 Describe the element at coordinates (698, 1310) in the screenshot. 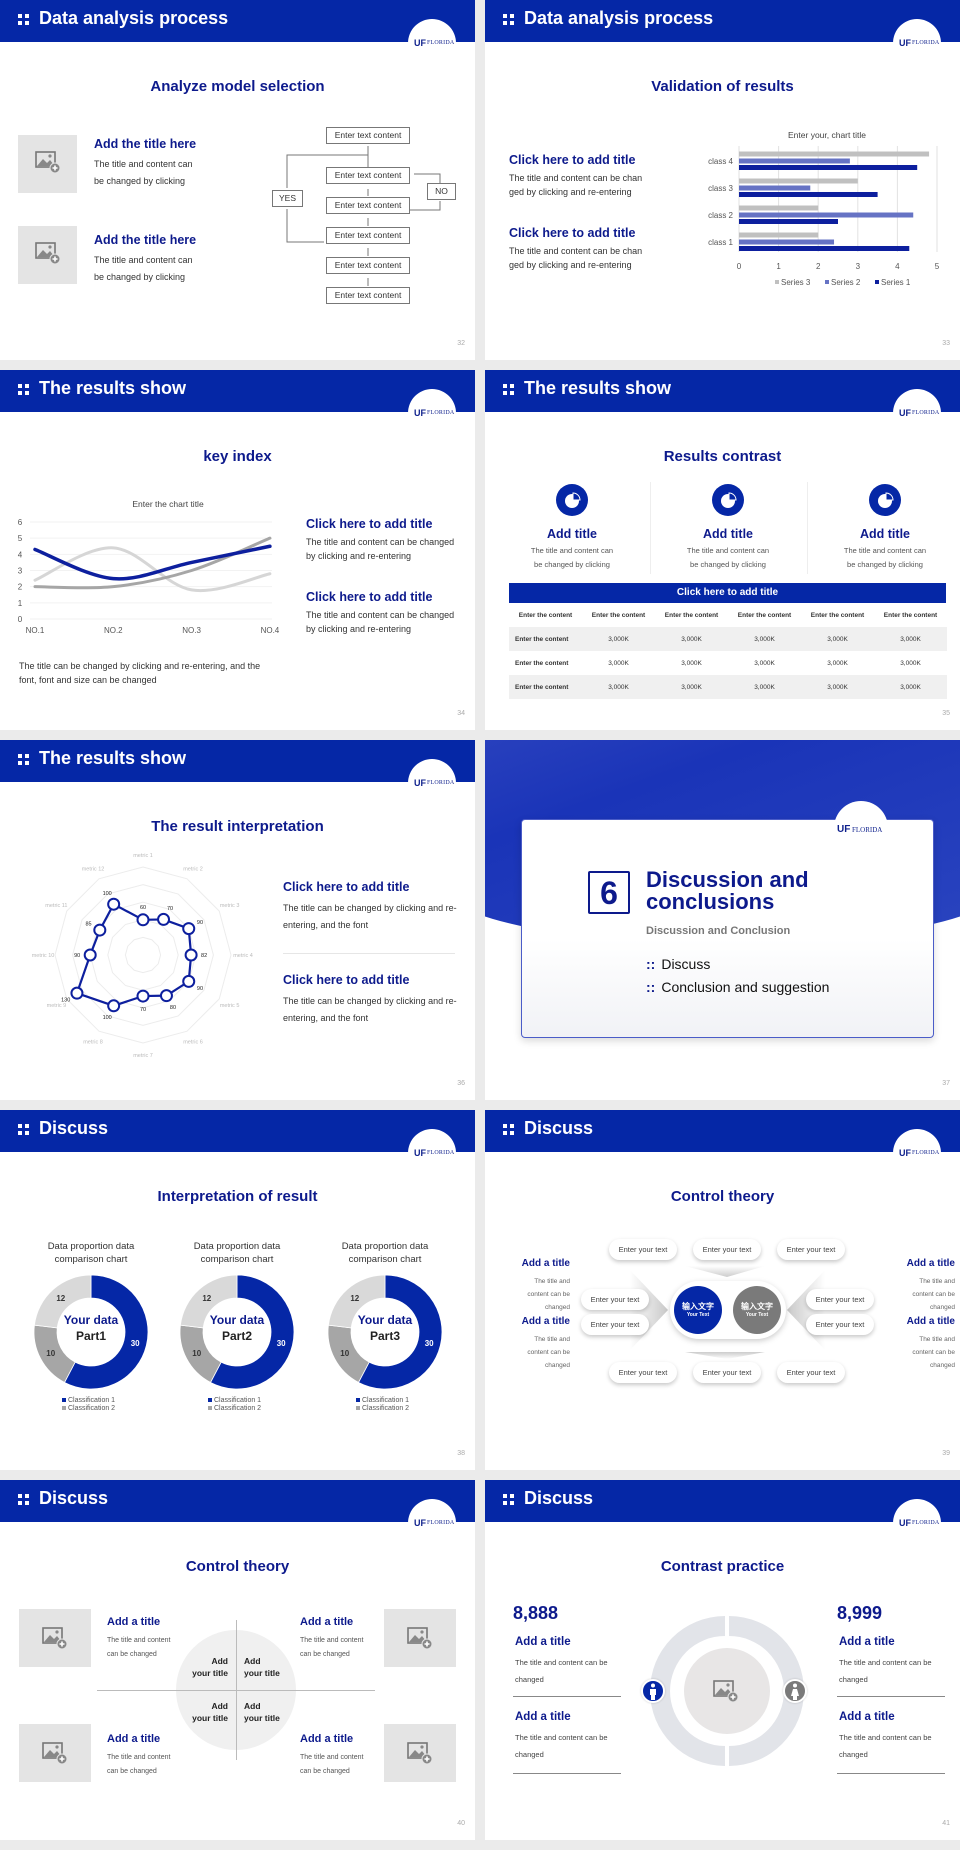

I see `center-node-blue: 输入文字 Your Text` at that location.